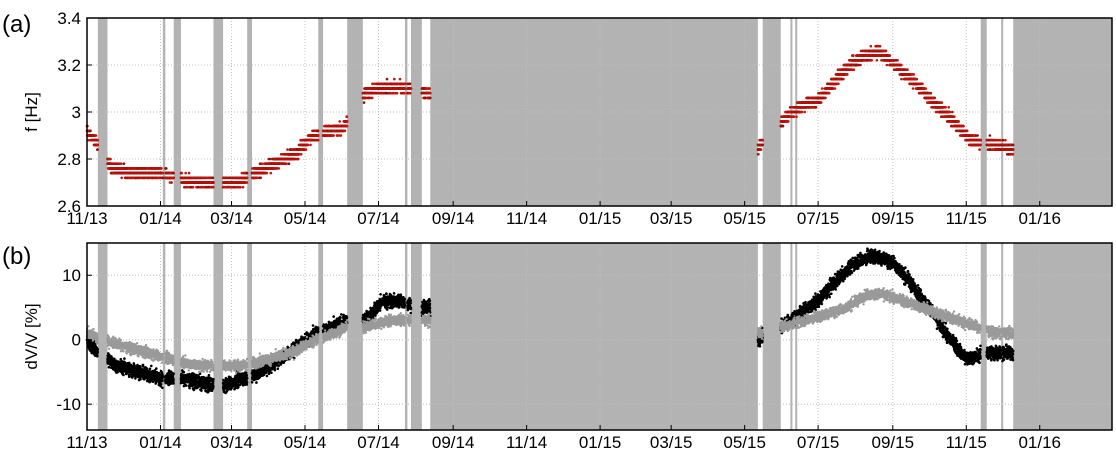 The height and width of the screenshot is (461, 1116). What do you see at coordinates (31, 112) in the screenshot?
I see `panel-a-y-axis-label: f [Hz]` at bounding box center [31, 112].